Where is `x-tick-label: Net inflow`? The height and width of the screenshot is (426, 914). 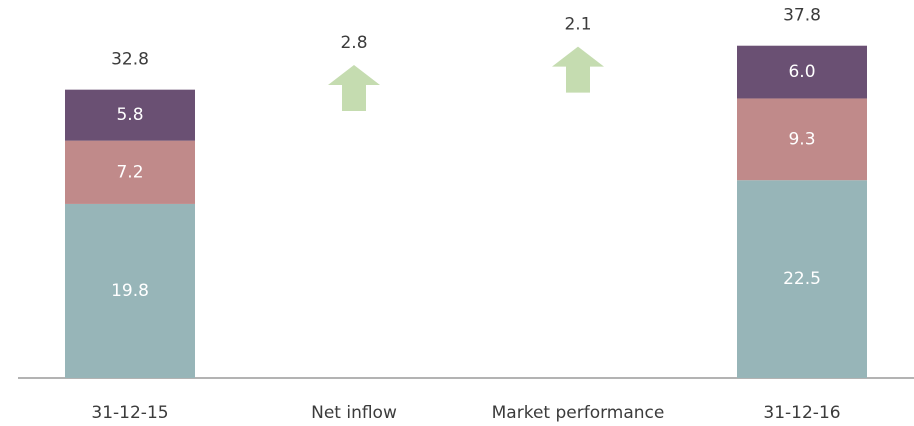
x-tick-label: Net inflow is located at coordinates (354, 413).